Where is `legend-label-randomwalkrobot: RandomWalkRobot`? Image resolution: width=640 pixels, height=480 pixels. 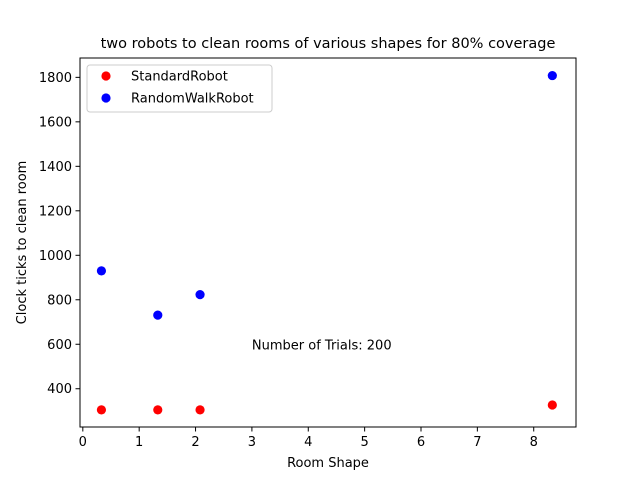
legend-label-randomwalkrobot: RandomWalkRobot is located at coordinates (192, 99).